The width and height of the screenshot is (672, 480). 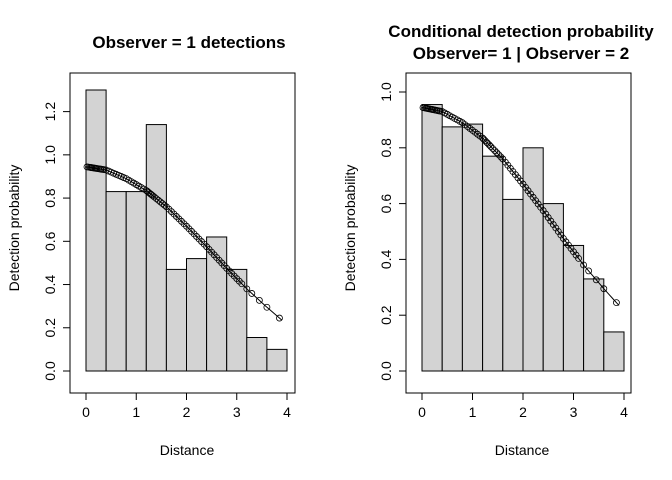 What do you see at coordinates (188, 42) in the screenshot?
I see `panel-1-title-line-1: Observer = 1 detections` at bounding box center [188, 42].